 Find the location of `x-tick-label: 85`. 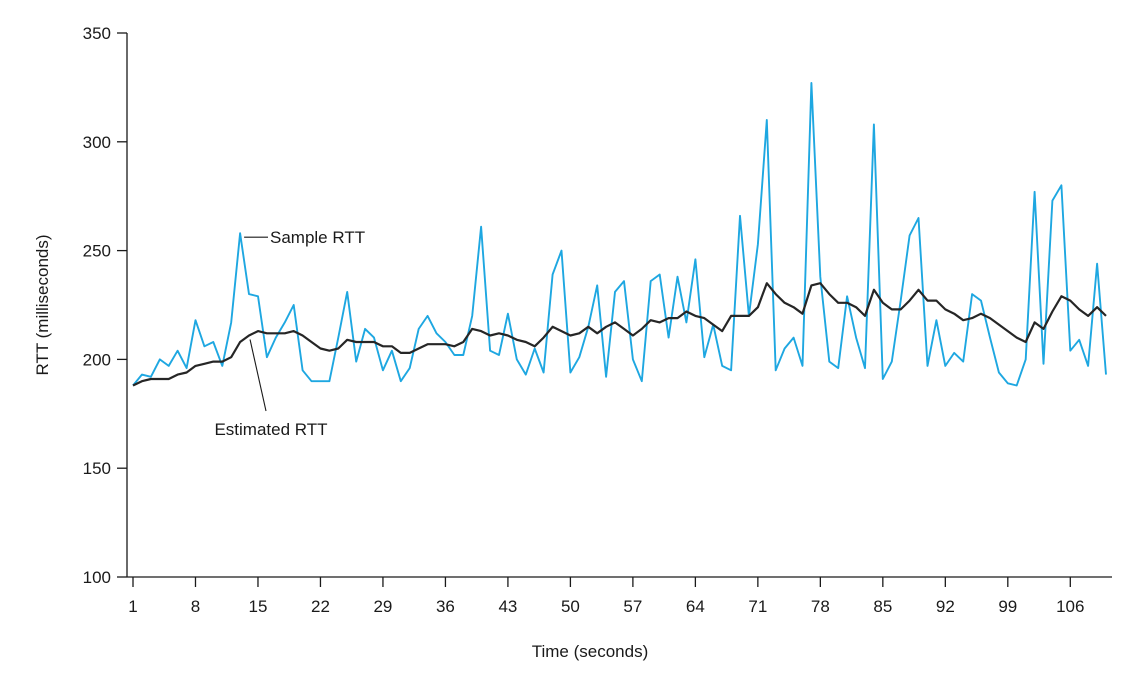

x-tick-label: 85 is located at coordinates (882, 606).